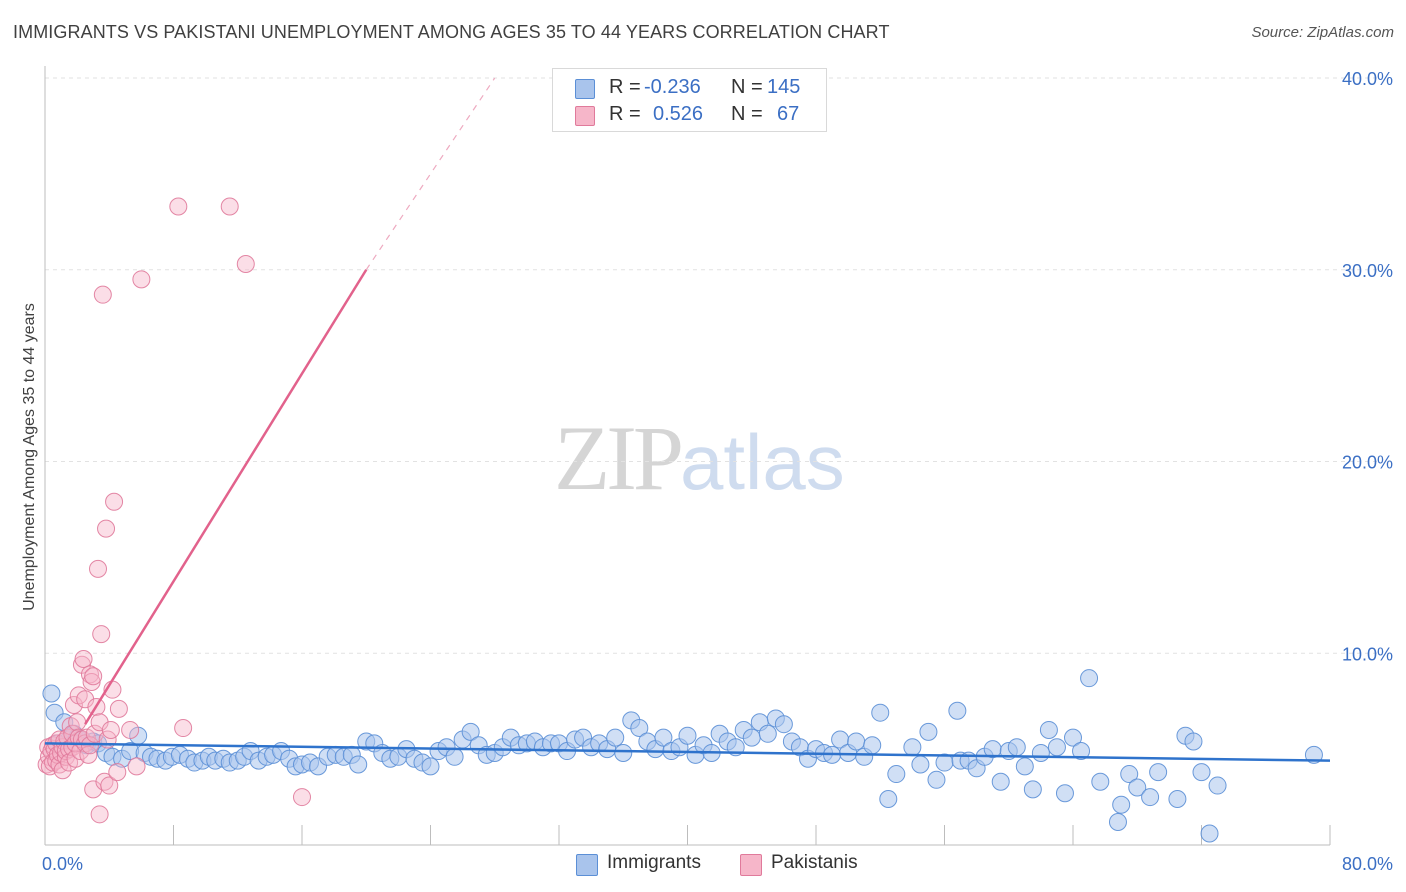 This screenshot has width=1406, height=892. Describe the element at coordinates (430, 174) in the screenshot. I see `pakistanis-trend-extension` at that location.